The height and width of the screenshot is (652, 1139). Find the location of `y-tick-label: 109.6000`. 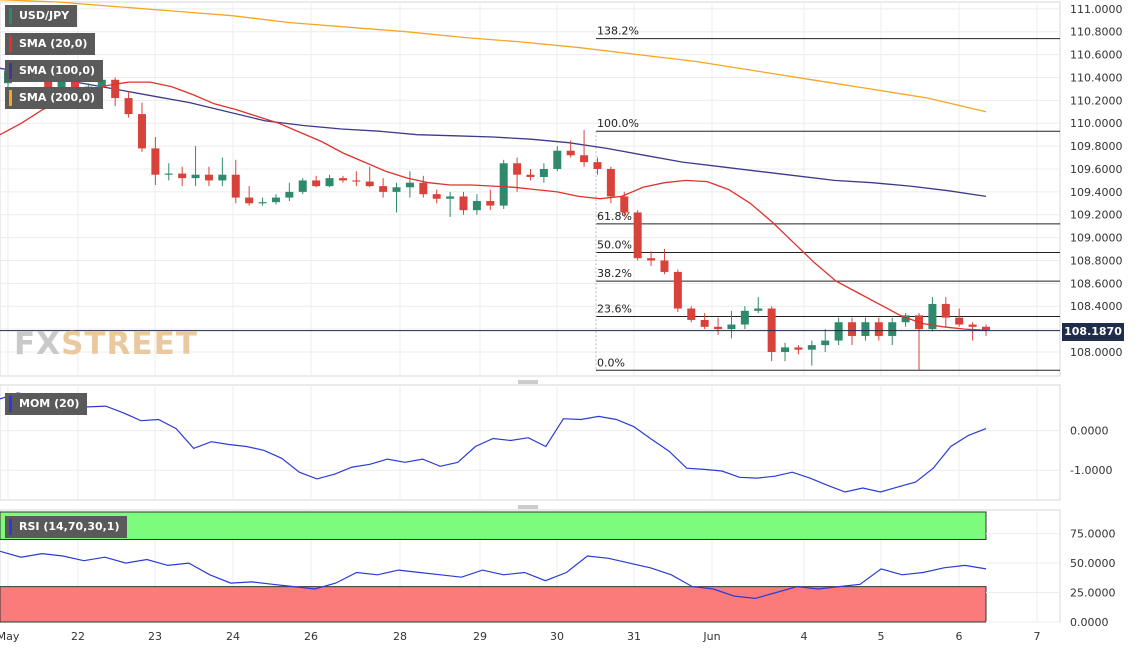

y-tick-label: 109.6000 is located at coordinates (1096, 169).